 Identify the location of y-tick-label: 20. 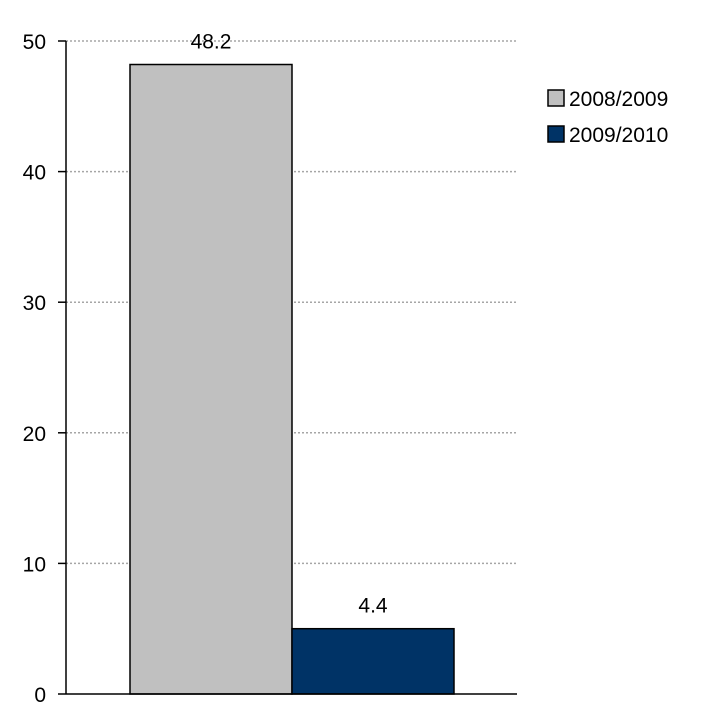
(34, 434).